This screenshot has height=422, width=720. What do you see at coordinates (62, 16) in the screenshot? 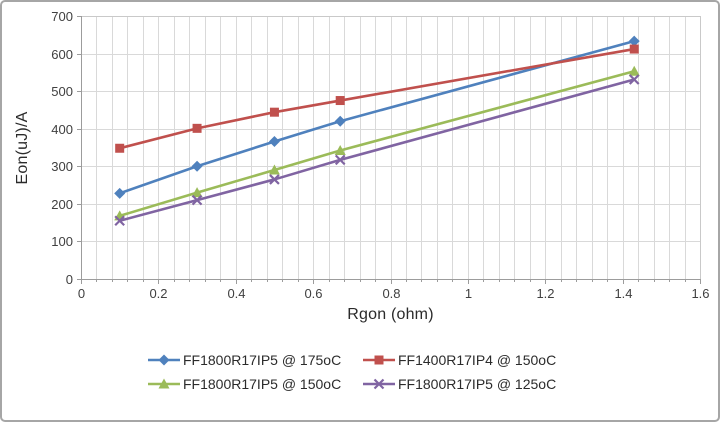
I see `svg-text: 700` at bounding box center [62, 16].